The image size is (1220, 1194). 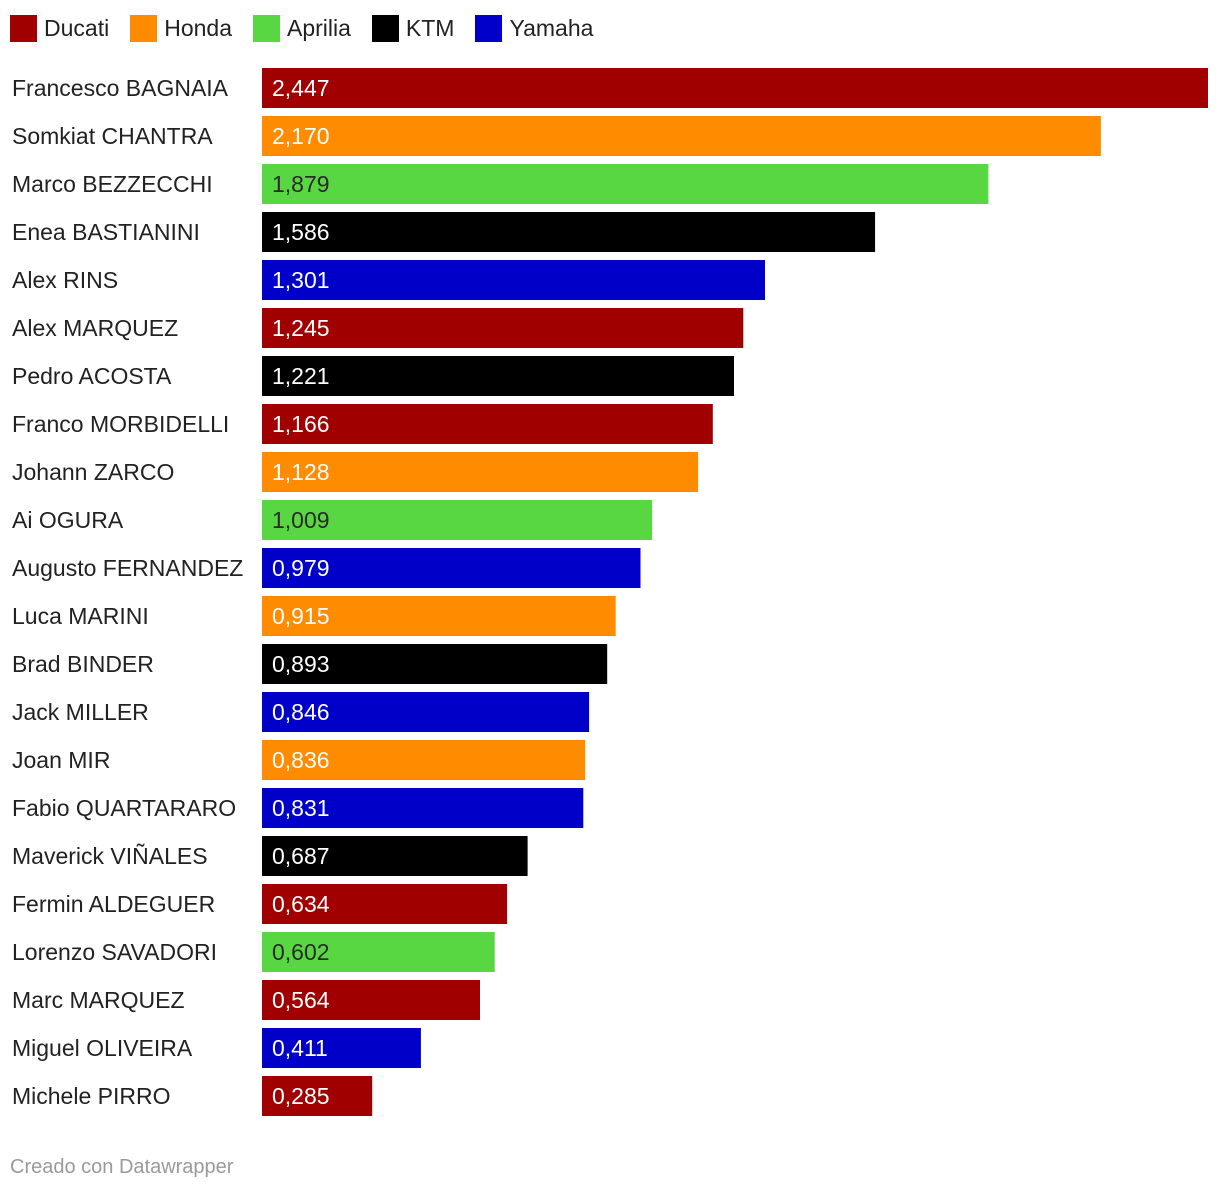 I want to click on legend-label: Ducati, so click(x=77, y=27).